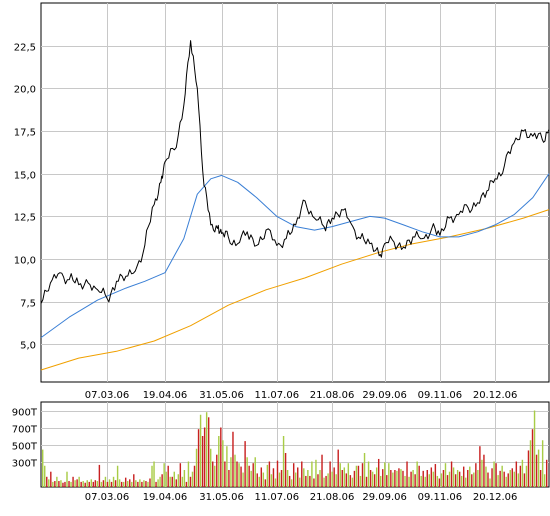 The height and width of the screenshot is (516, 550). Describe the element at coordinates (25, 413) in the screenshot. I see `volume-y-tick-label: 900T` at that location.